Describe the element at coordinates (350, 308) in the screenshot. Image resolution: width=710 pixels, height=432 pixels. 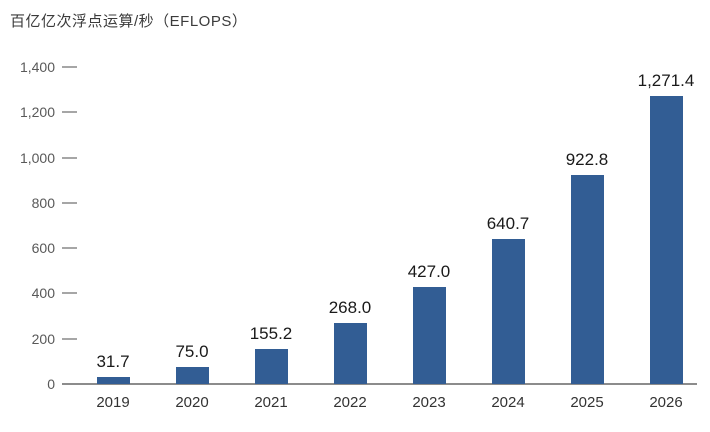
I see `bar-value-label: 268.0` at that location.